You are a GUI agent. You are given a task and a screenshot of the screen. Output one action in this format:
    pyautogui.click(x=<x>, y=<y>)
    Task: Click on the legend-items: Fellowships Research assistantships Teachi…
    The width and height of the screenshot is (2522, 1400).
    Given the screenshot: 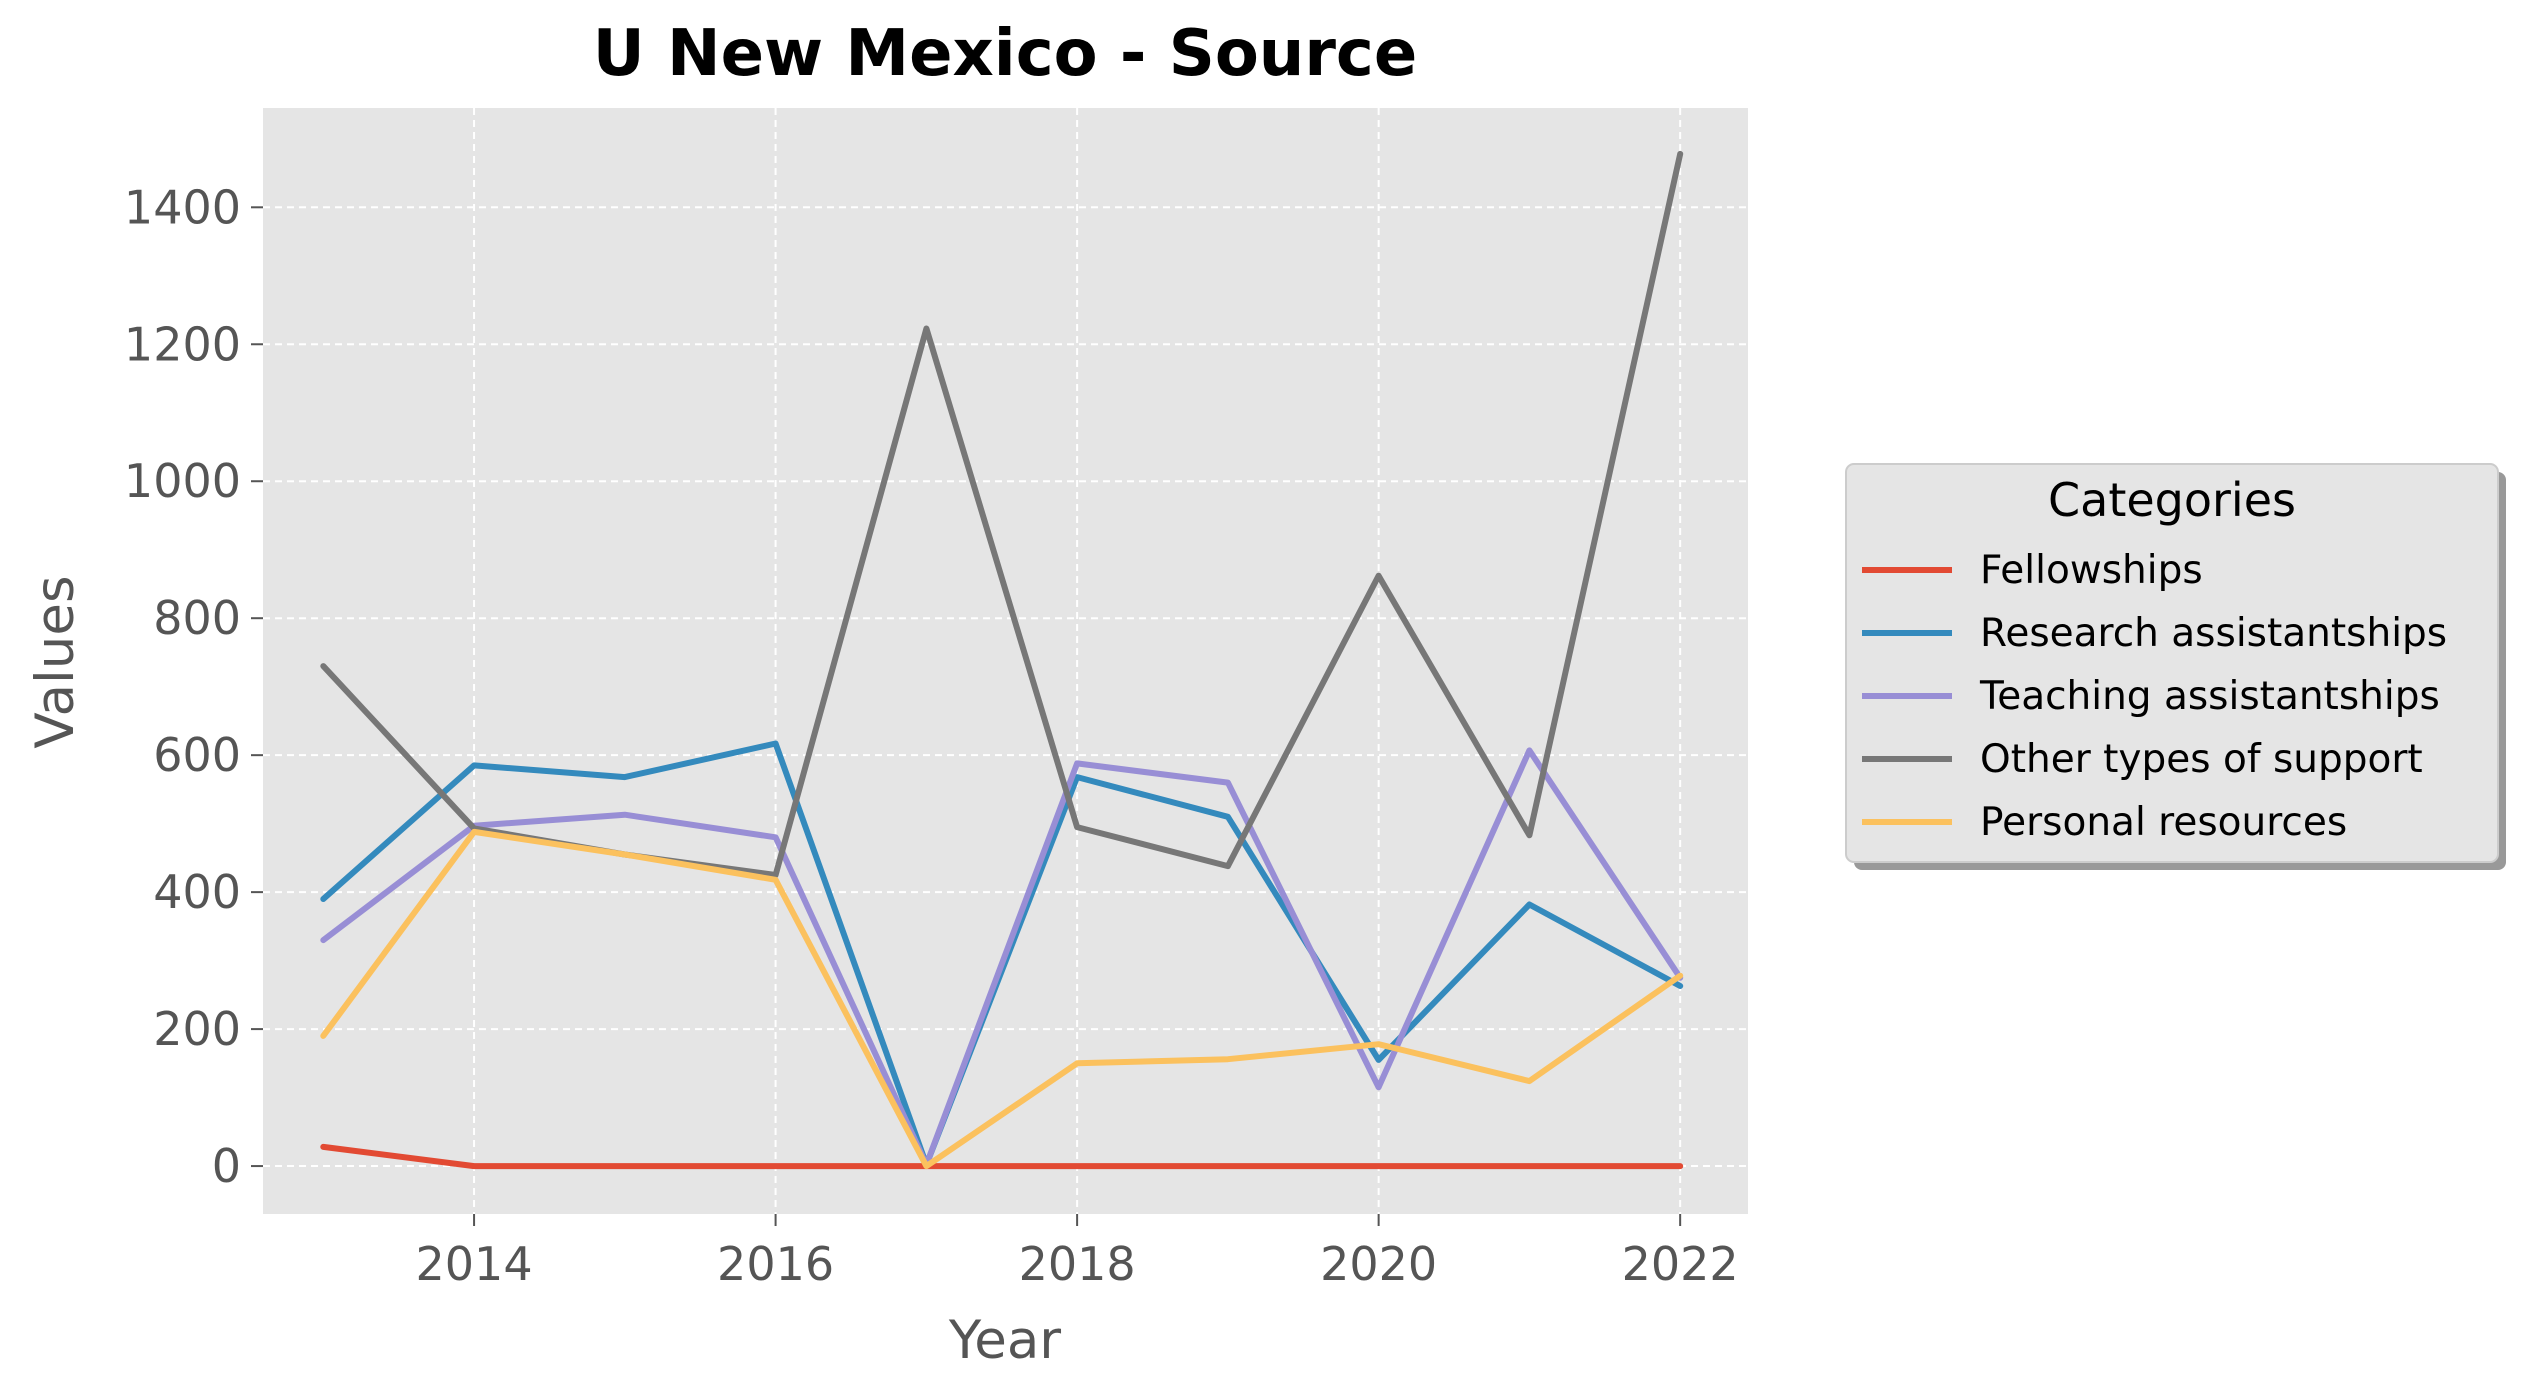 What is the action you would take?
    pyautogui.click(x=2154, y=696)
    